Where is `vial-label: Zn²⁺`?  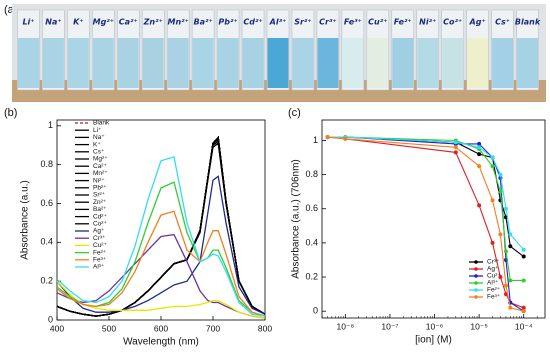 vial-label: Zn²⁺ is located at coordinates (153, 22).